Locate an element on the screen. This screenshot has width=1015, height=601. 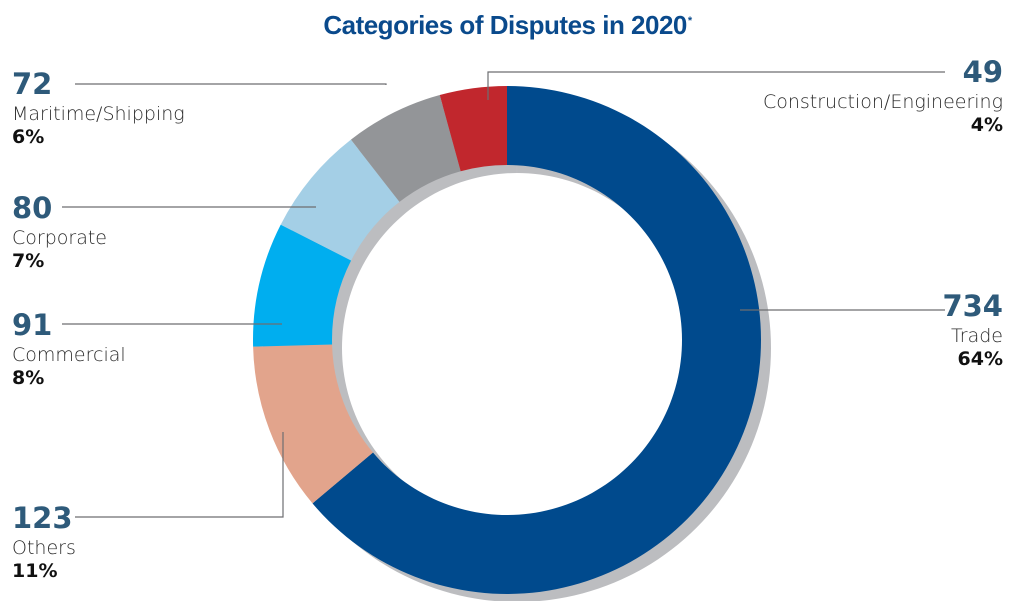
callout-others: 123 Others 11% is located at coordinates (44, 542).